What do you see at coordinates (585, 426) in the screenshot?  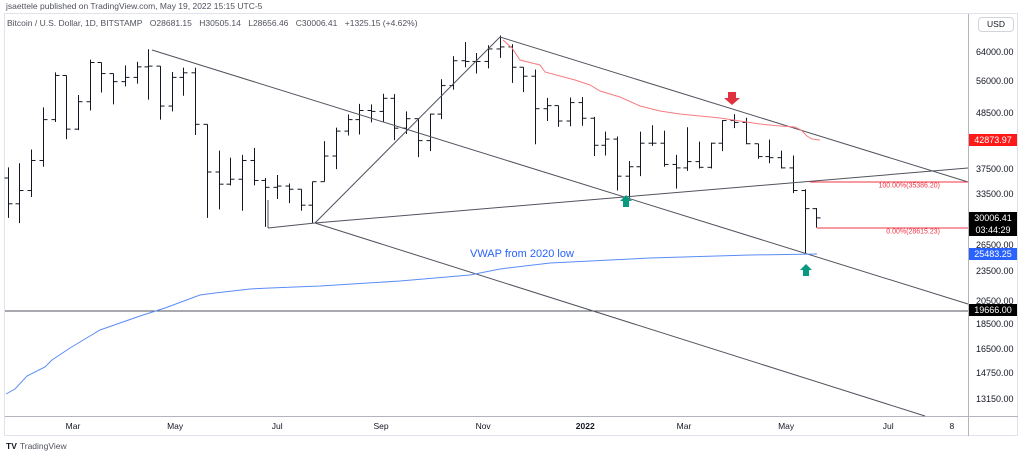 I see `time-tick-label: 2022` at bounding box center [585, 426].